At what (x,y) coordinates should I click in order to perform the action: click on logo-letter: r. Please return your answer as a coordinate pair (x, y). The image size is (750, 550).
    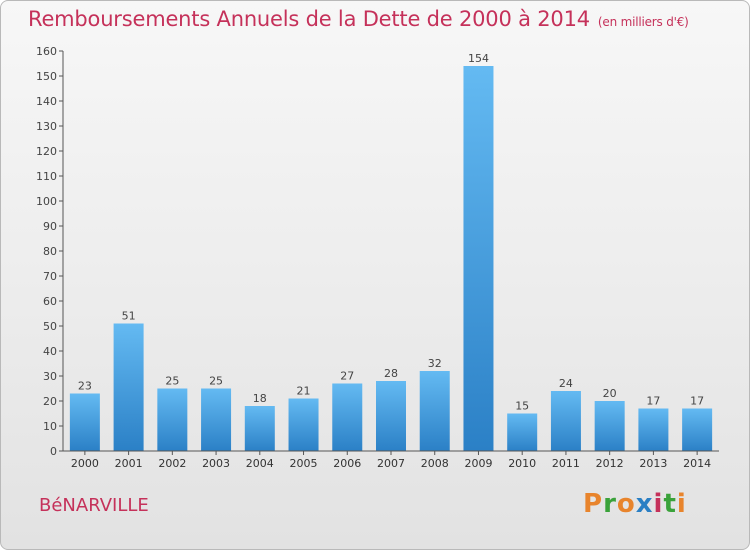
    Looking at the image, I should click on (610, 504).